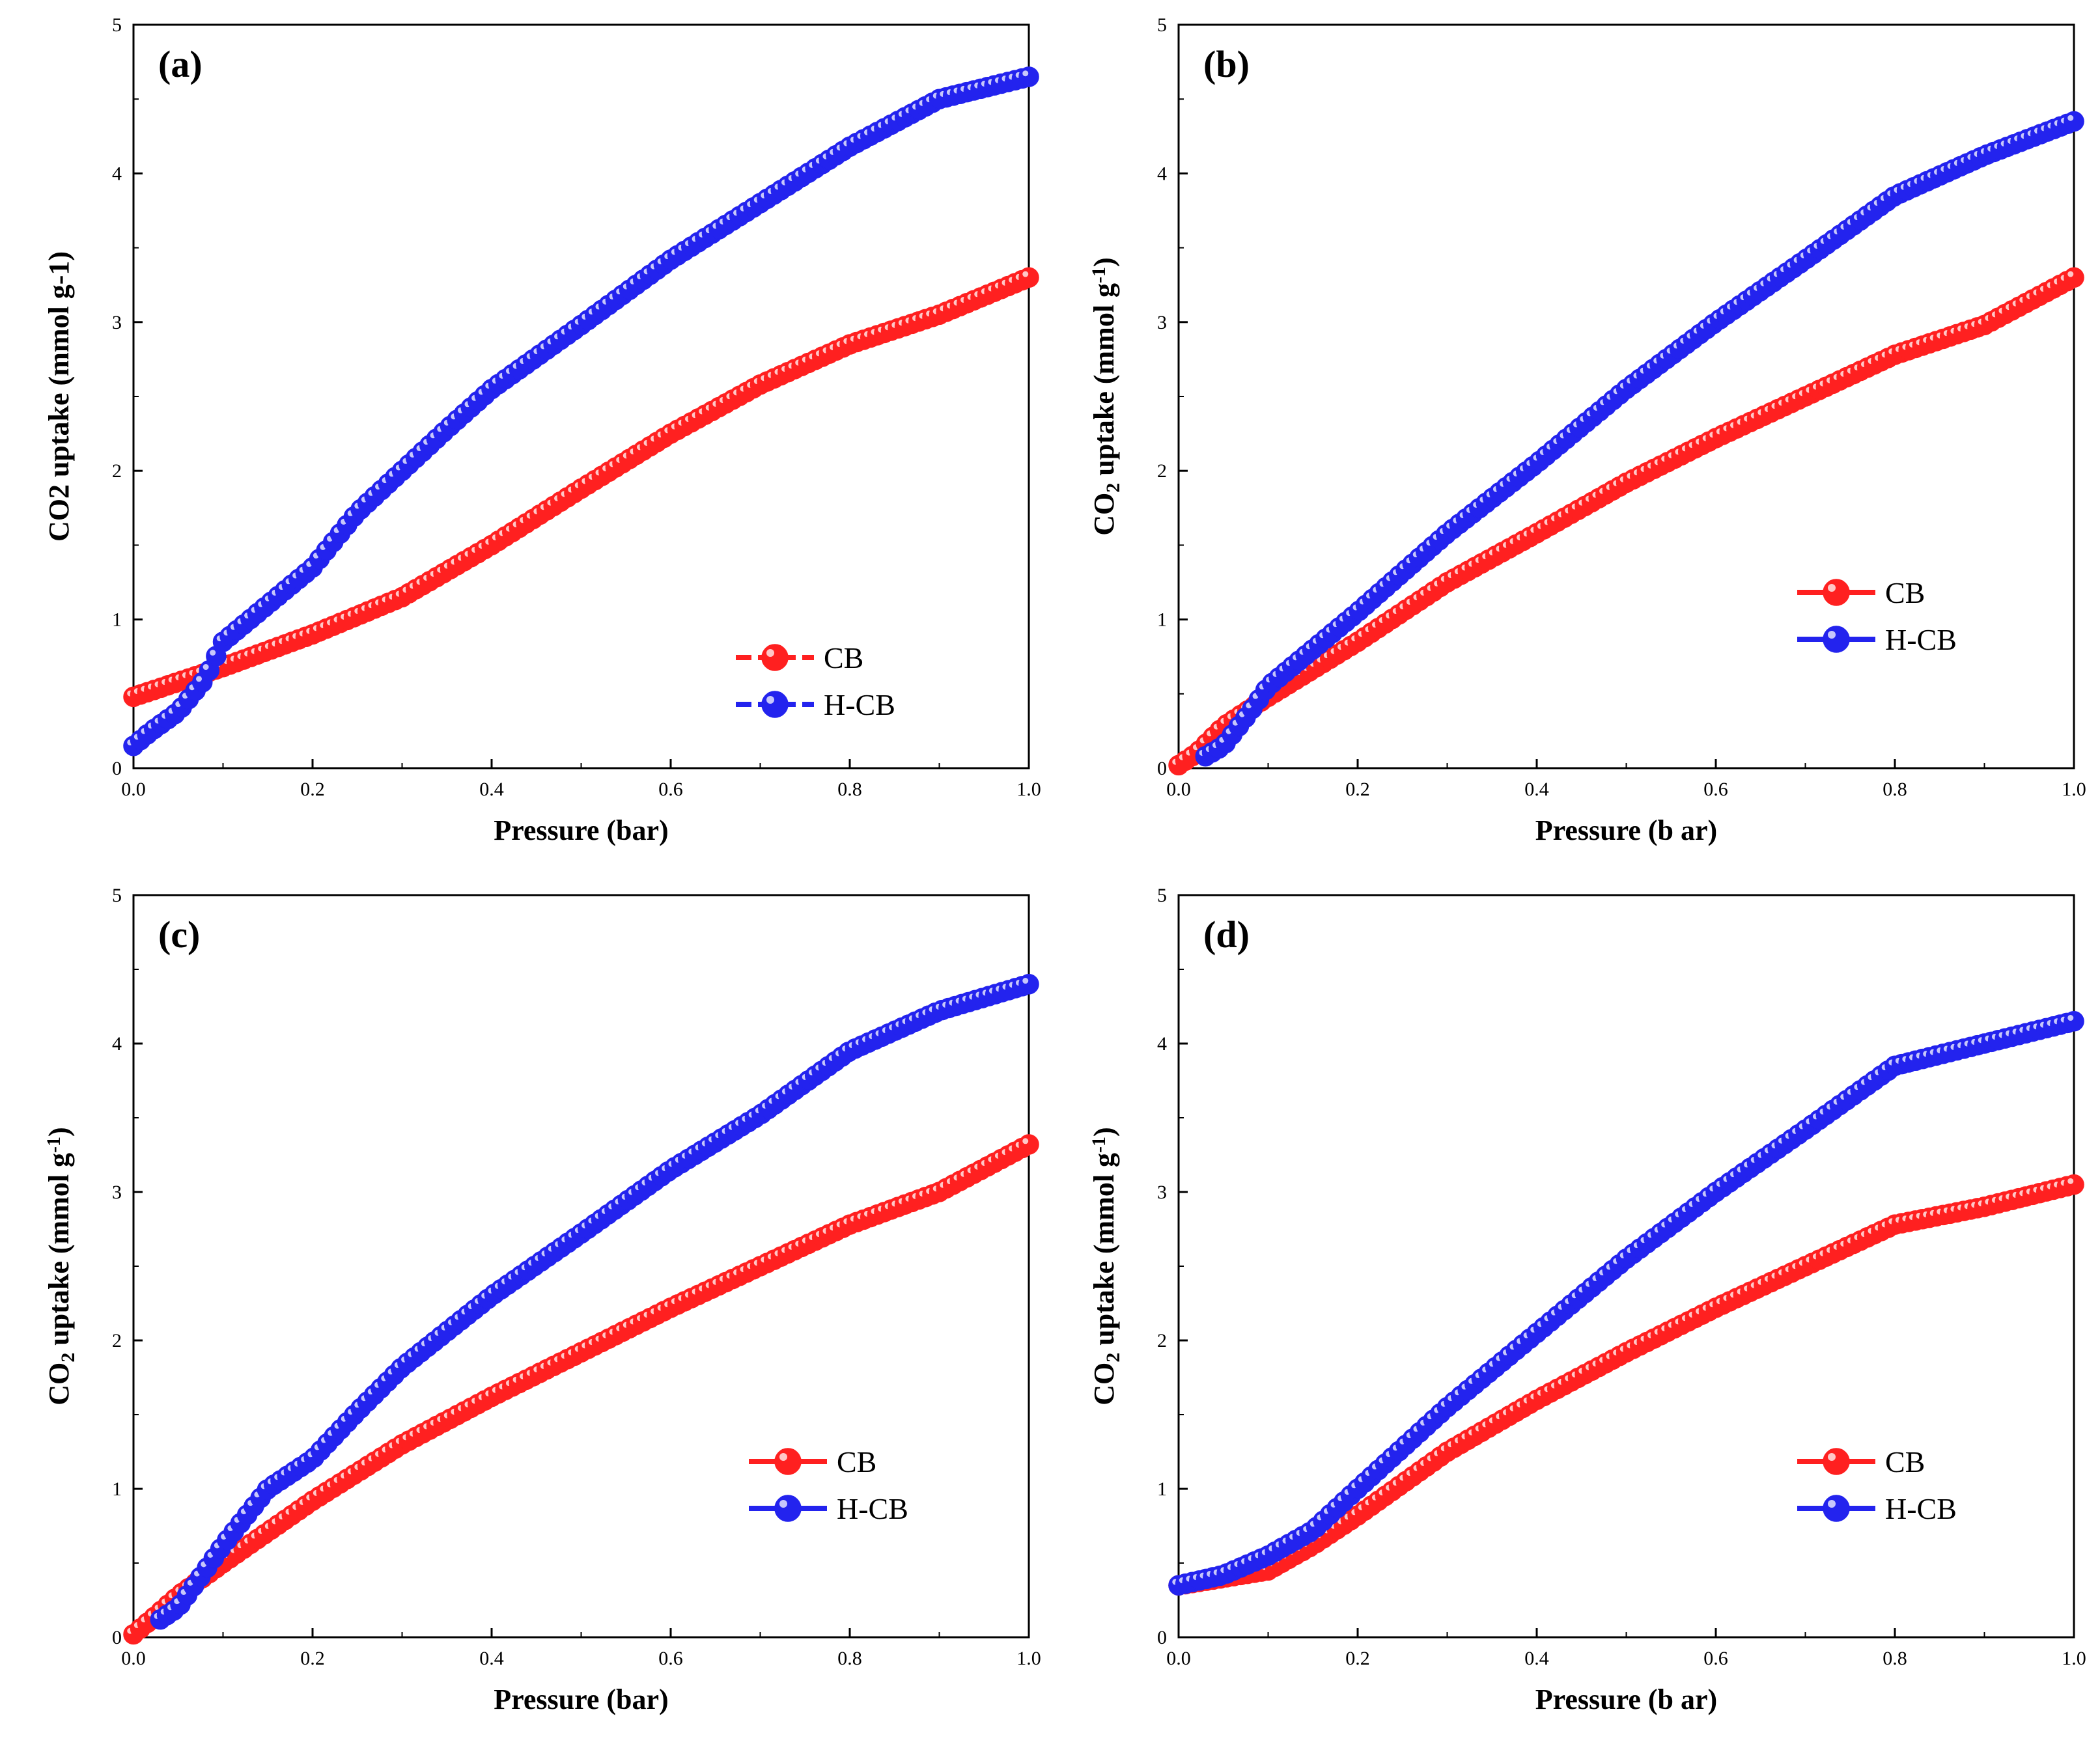 This screenshot has height=1759, width=2100. Describe the element at coordinates (1626, 1699) in the screenshot. I see `x-axis-label: Pressure (b ar)` at that location.